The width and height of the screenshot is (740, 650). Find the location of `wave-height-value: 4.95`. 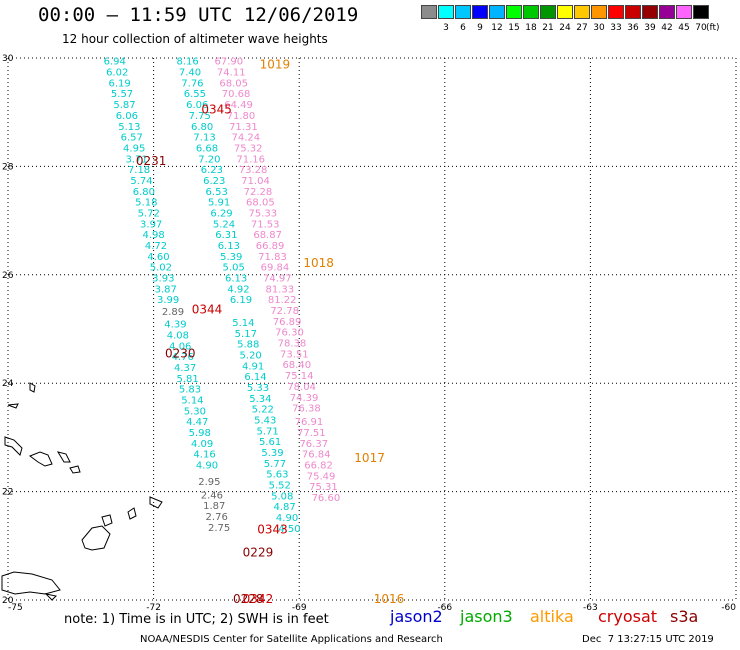

wave-height-value: 4.95 is located at coordinates (134, 148).